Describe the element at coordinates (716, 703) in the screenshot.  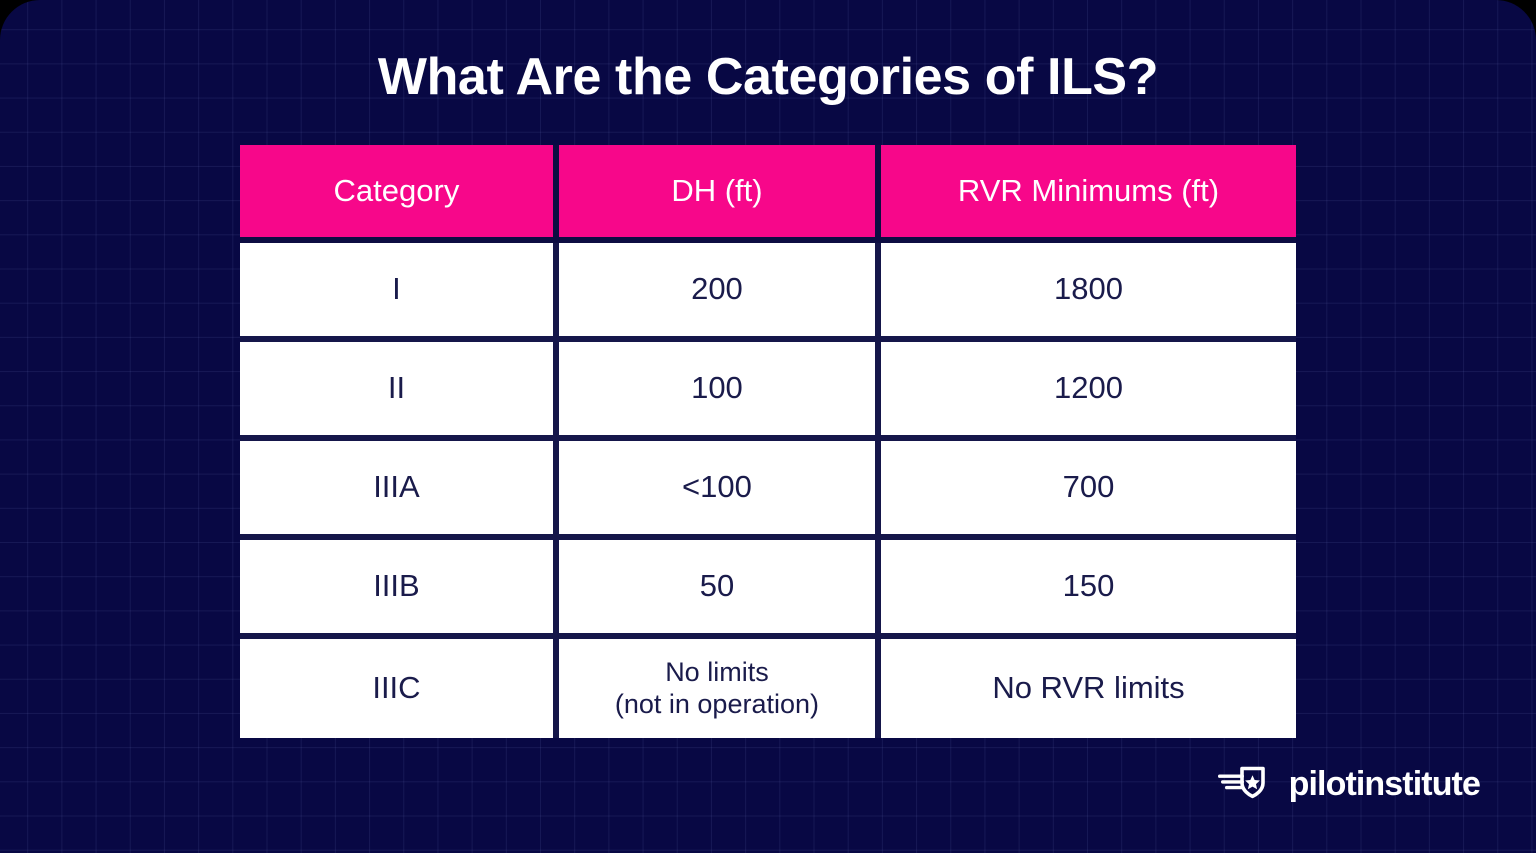
I see `cell-dh-line2: (not in operation)` at that location.